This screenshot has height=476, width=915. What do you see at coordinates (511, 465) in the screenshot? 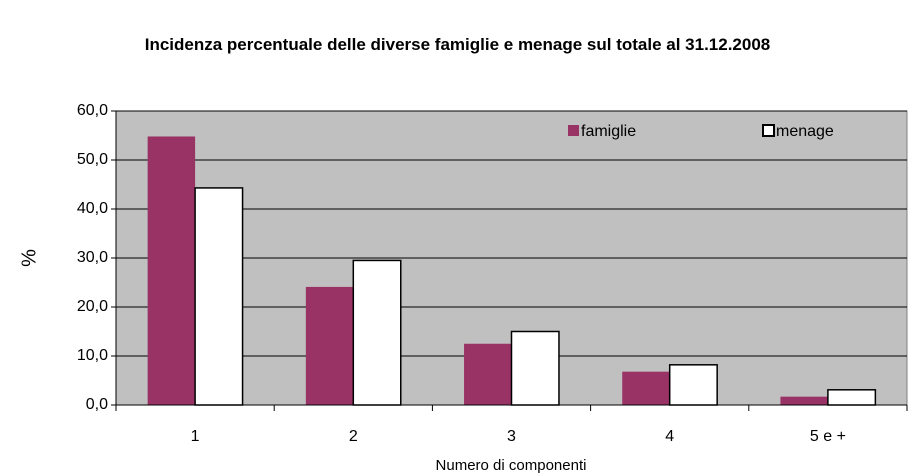
I see `x-axis-label: Numero di componenti` at bounding box center [511, 465].